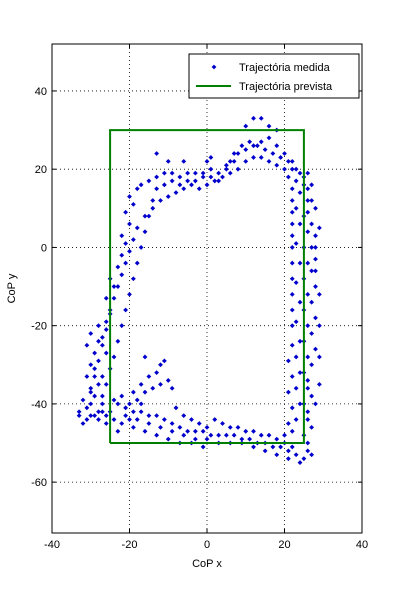 The image size is (400, 600). Describe the element at coordinates (207, 545) in the screenshot. I see `x-tick-label: 0` at that location.